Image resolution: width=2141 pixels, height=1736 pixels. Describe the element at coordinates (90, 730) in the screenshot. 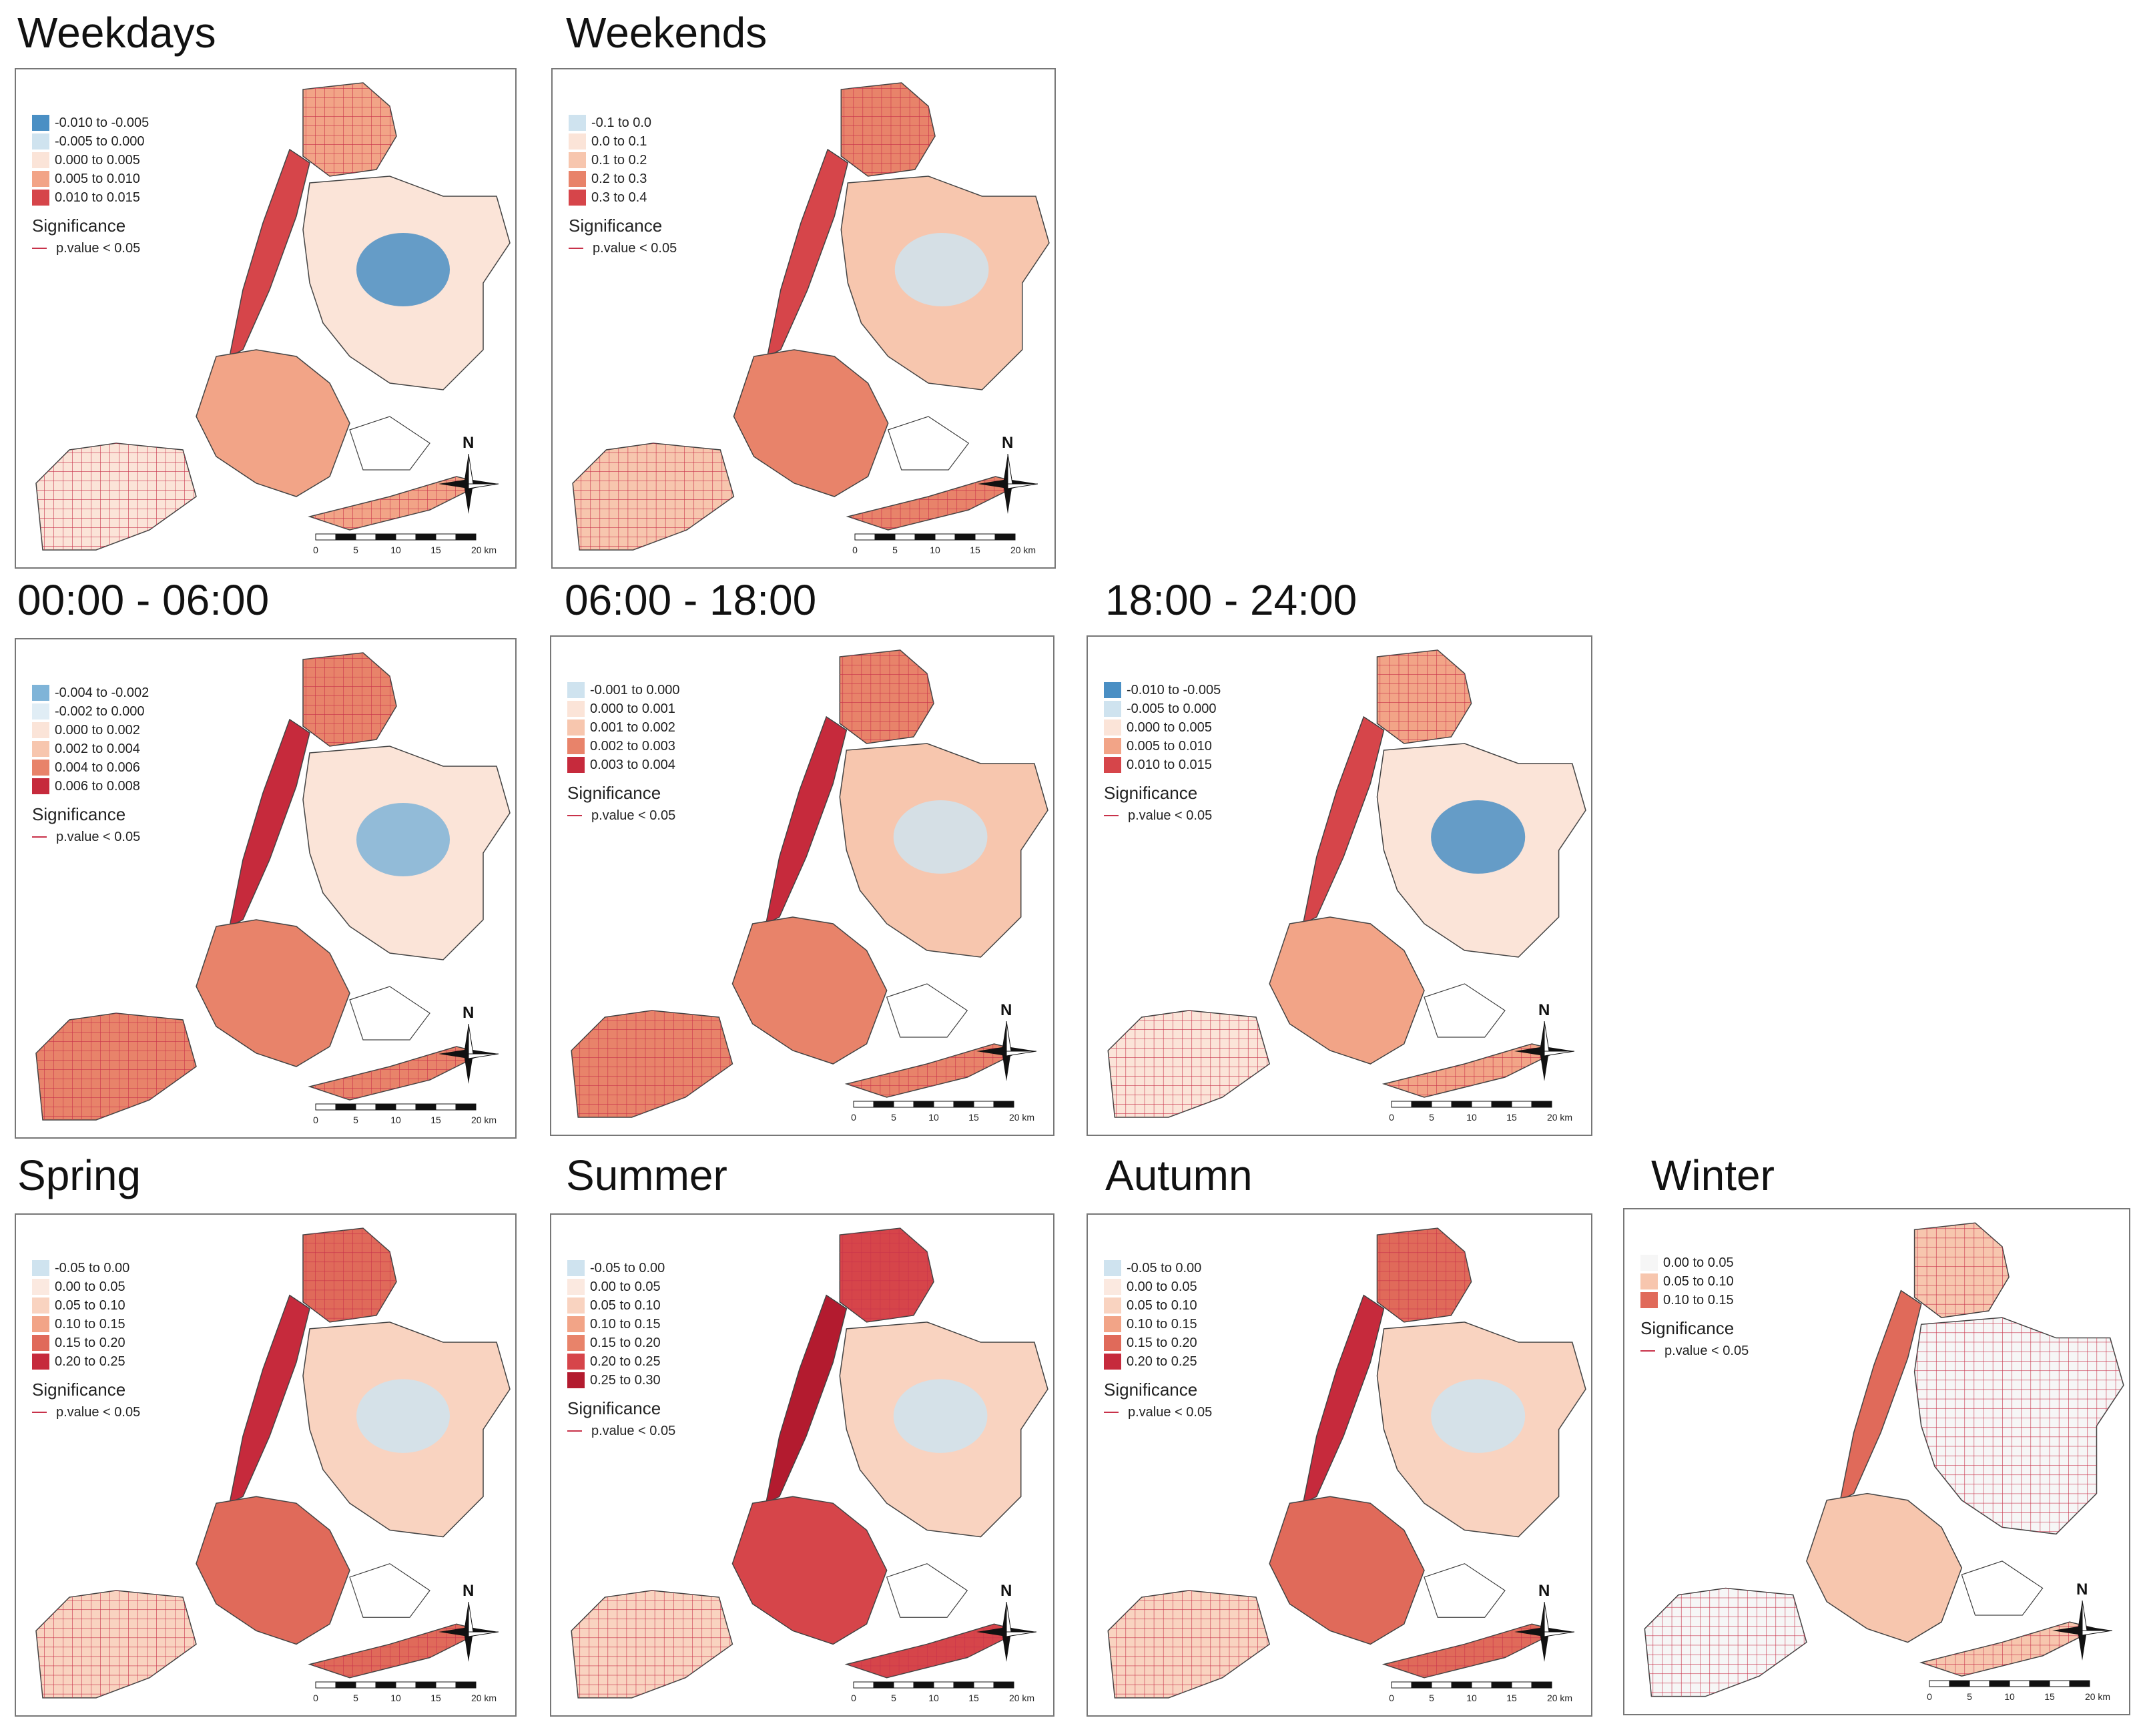

I see `legend-row: 0.000 to 0.002` at that location.